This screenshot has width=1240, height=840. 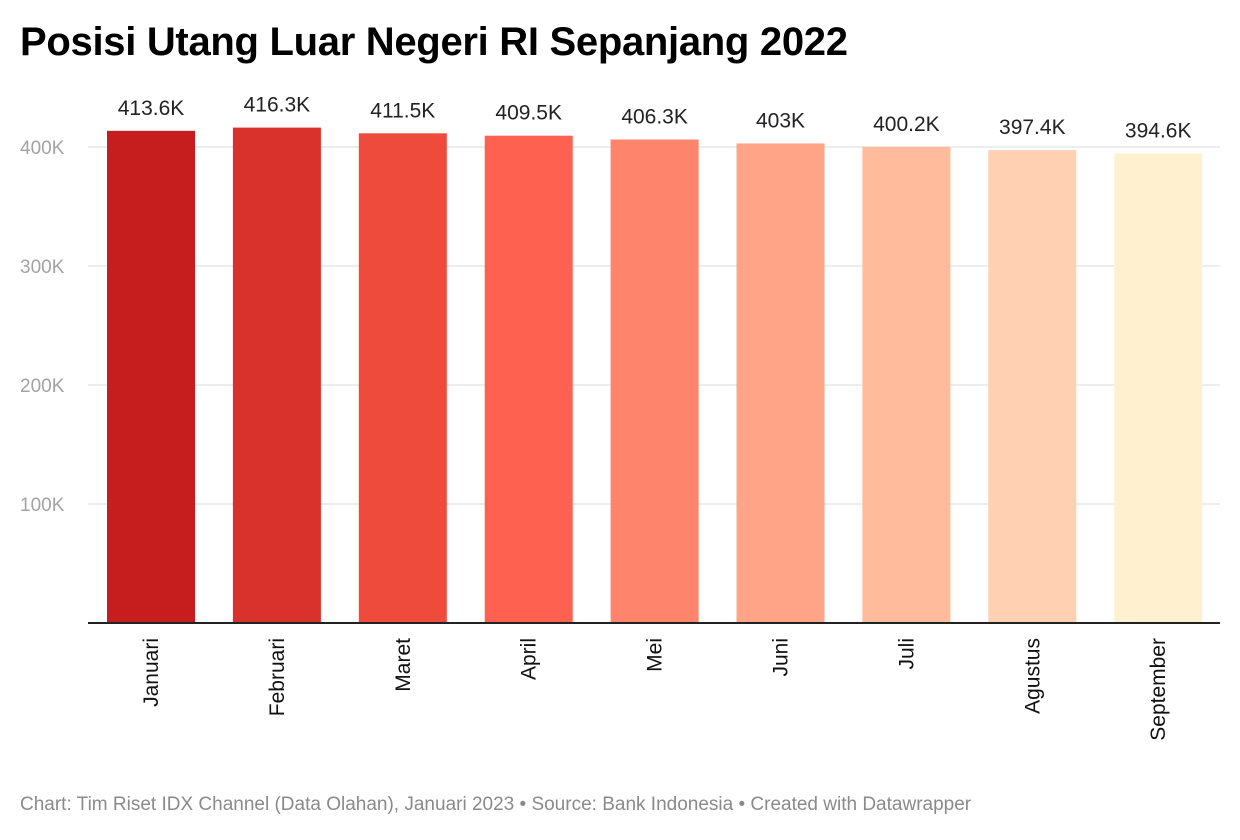 What do you see at coordinates (655, 655) in the screenshot?
I see `x-tick-label: Mei` at bounding box center [655, 655].